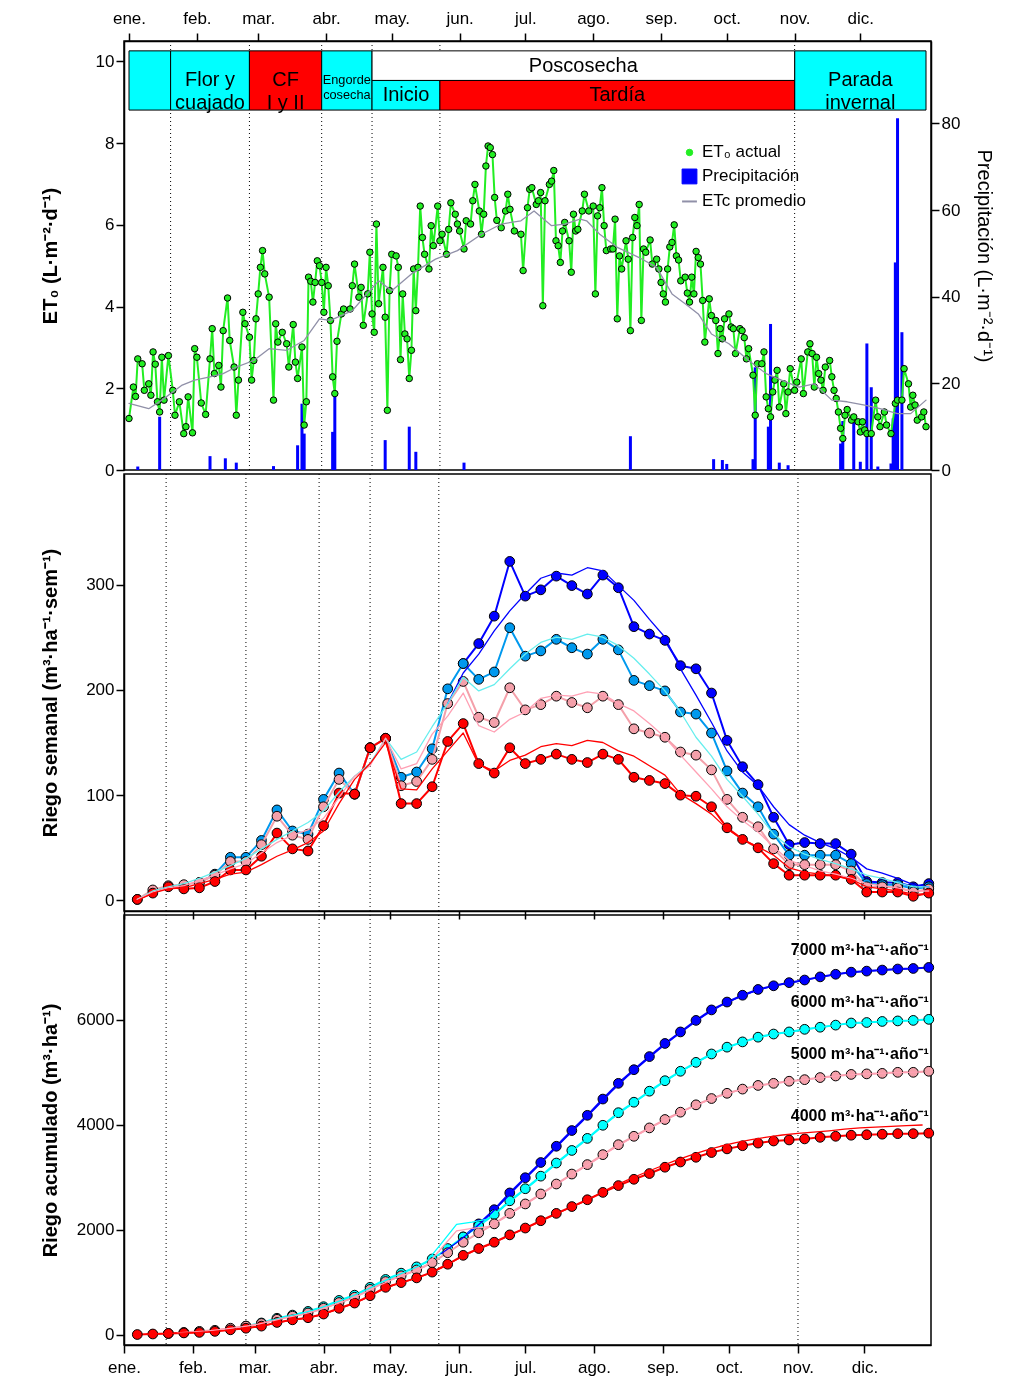 The height and width of the screenshot is (1387, 1031). Describe the element at coordinates (860, 91) in the screenshot. I see `band-label: Parada invernal` at that location.